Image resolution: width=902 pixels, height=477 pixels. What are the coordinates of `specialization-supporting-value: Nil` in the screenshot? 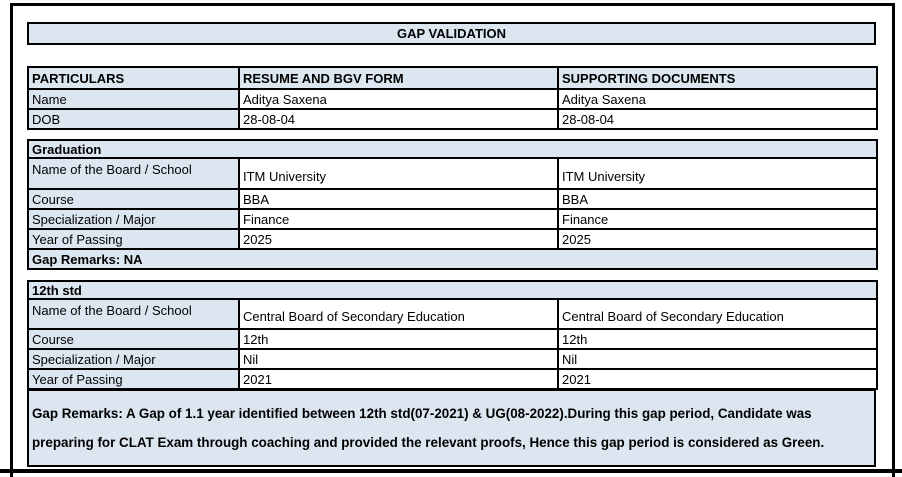 It's located at (717, 359).